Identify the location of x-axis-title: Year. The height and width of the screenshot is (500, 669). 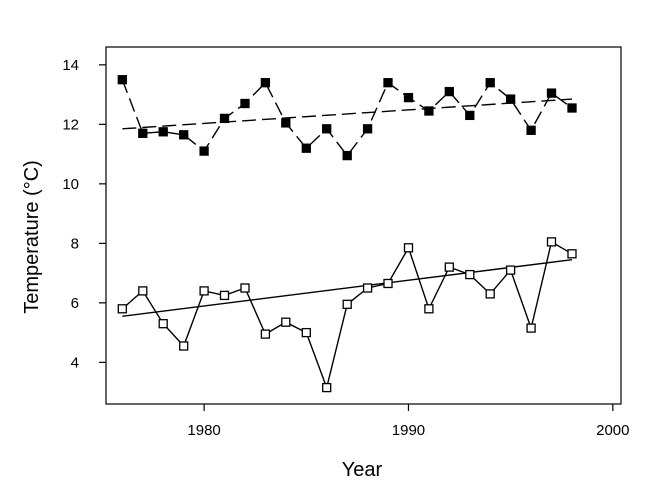
(362, 470).